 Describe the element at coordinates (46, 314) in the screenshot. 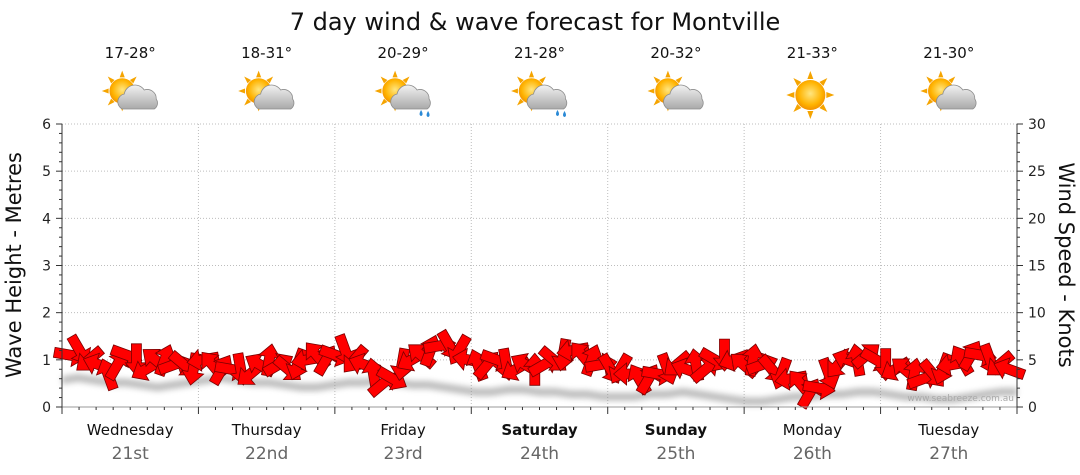

I see `left-tick-label: 2` at that location.